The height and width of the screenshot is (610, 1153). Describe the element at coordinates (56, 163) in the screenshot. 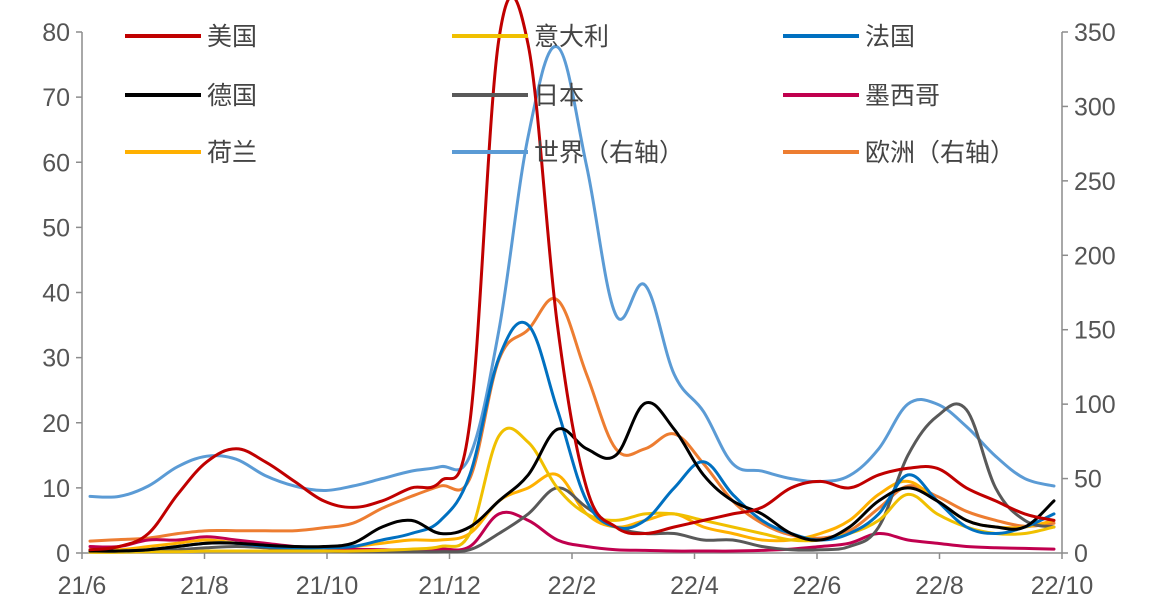

I see `left-y-tick-label: 60` at that location.